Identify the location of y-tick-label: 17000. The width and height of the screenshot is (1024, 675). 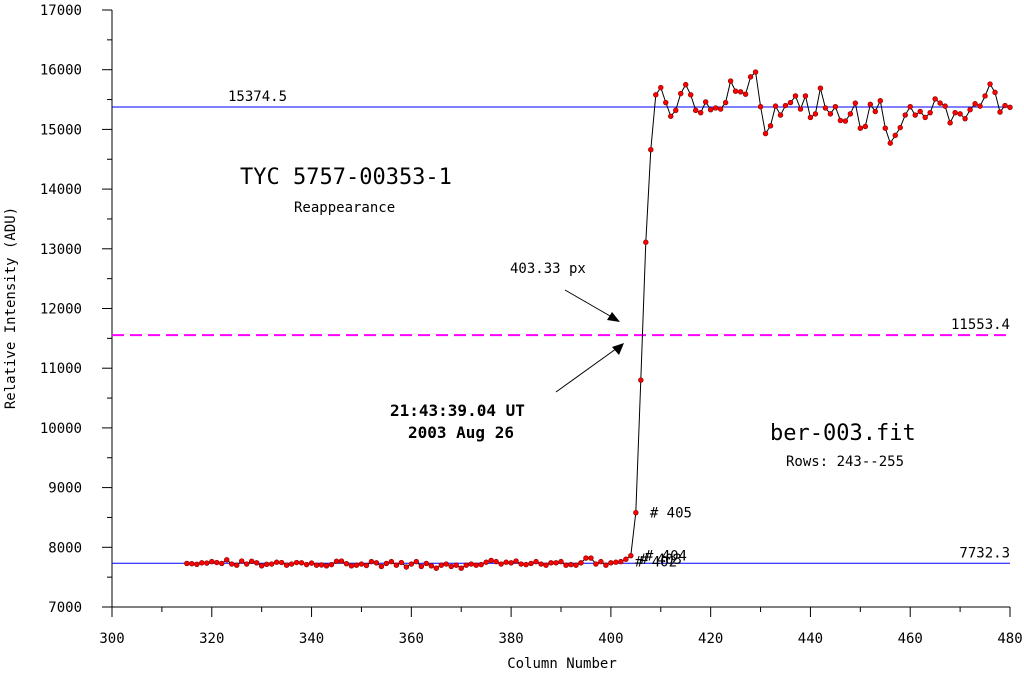
(61, 11).